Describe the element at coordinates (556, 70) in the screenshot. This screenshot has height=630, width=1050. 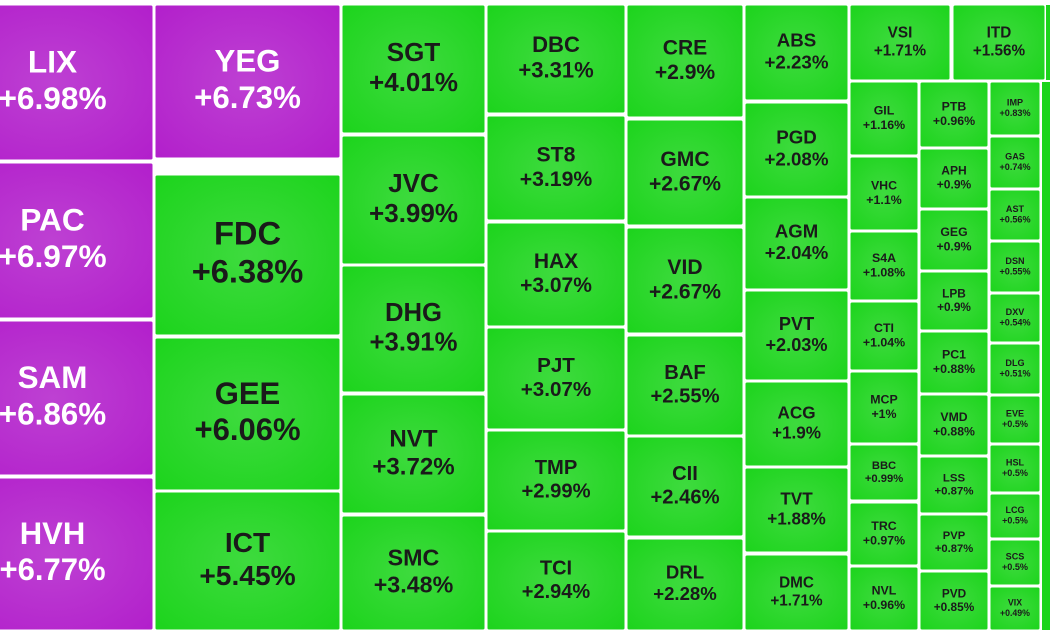
I see `change-label: +3.31%` at that location.